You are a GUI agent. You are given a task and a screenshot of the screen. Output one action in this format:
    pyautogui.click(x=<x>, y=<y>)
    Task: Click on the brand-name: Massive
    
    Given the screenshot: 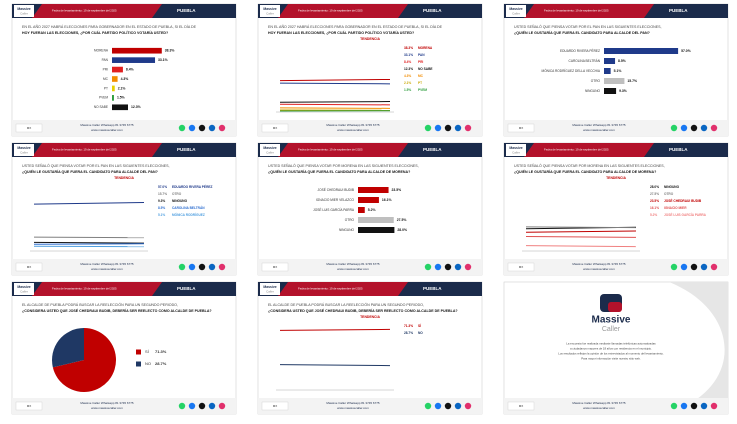 What is the action you would take?
    pyautogui.click(x=611, y=320)
    